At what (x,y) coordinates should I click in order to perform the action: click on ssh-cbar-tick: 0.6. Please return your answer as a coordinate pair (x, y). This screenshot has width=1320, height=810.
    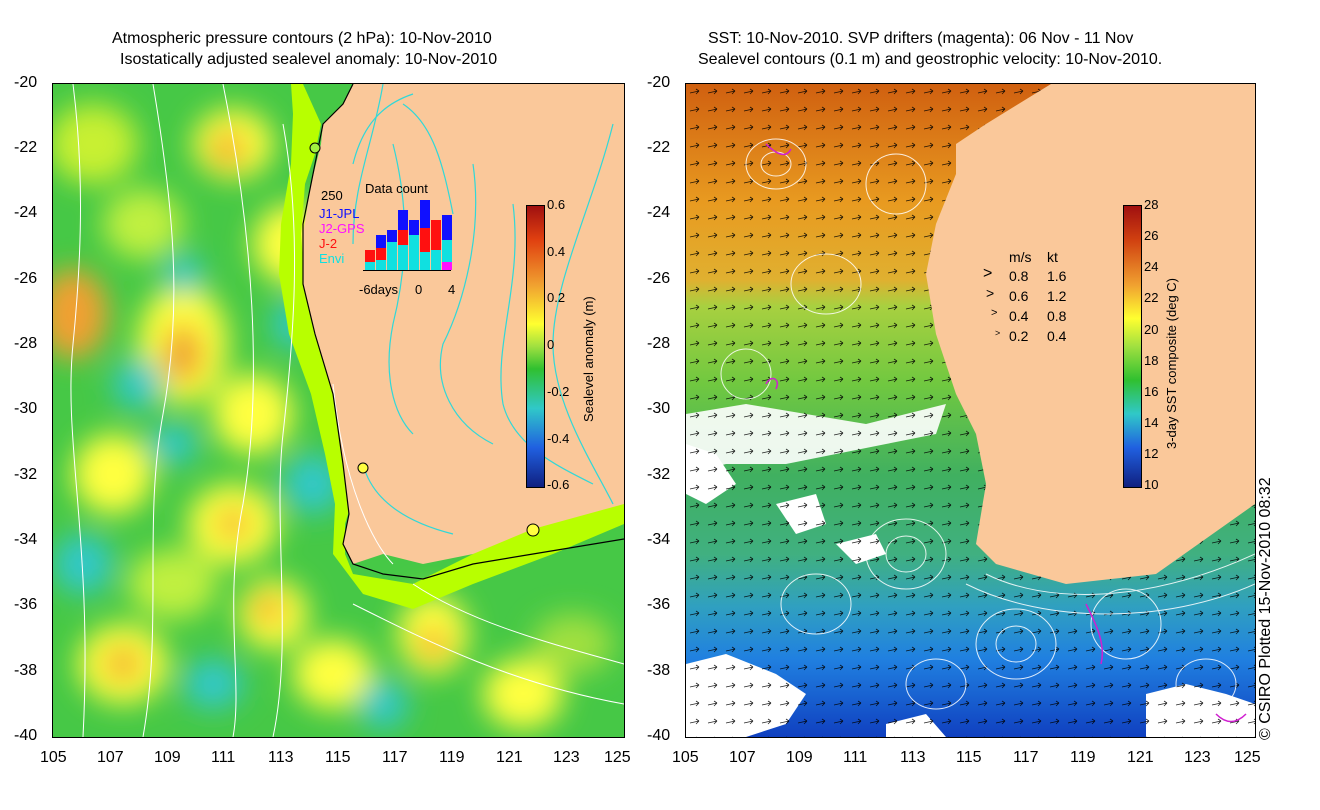
    Looking at the image, I should click on (556, 204).